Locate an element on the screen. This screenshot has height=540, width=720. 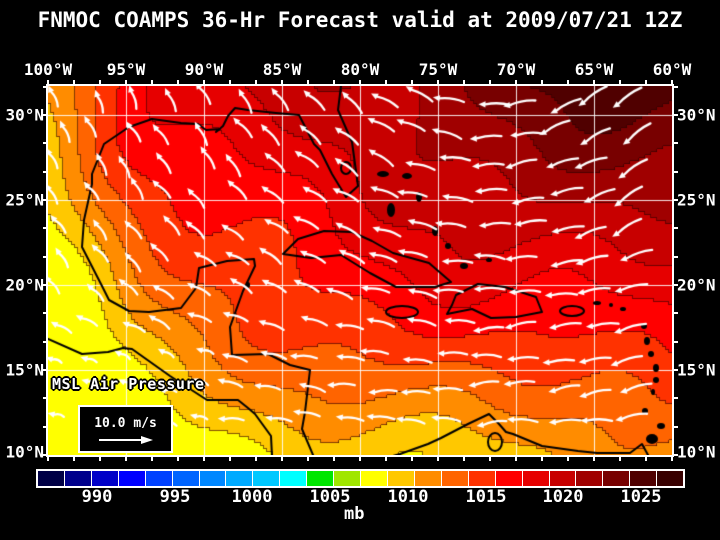
lon-tick-label: 100°W is located at coordinates (48, 69).